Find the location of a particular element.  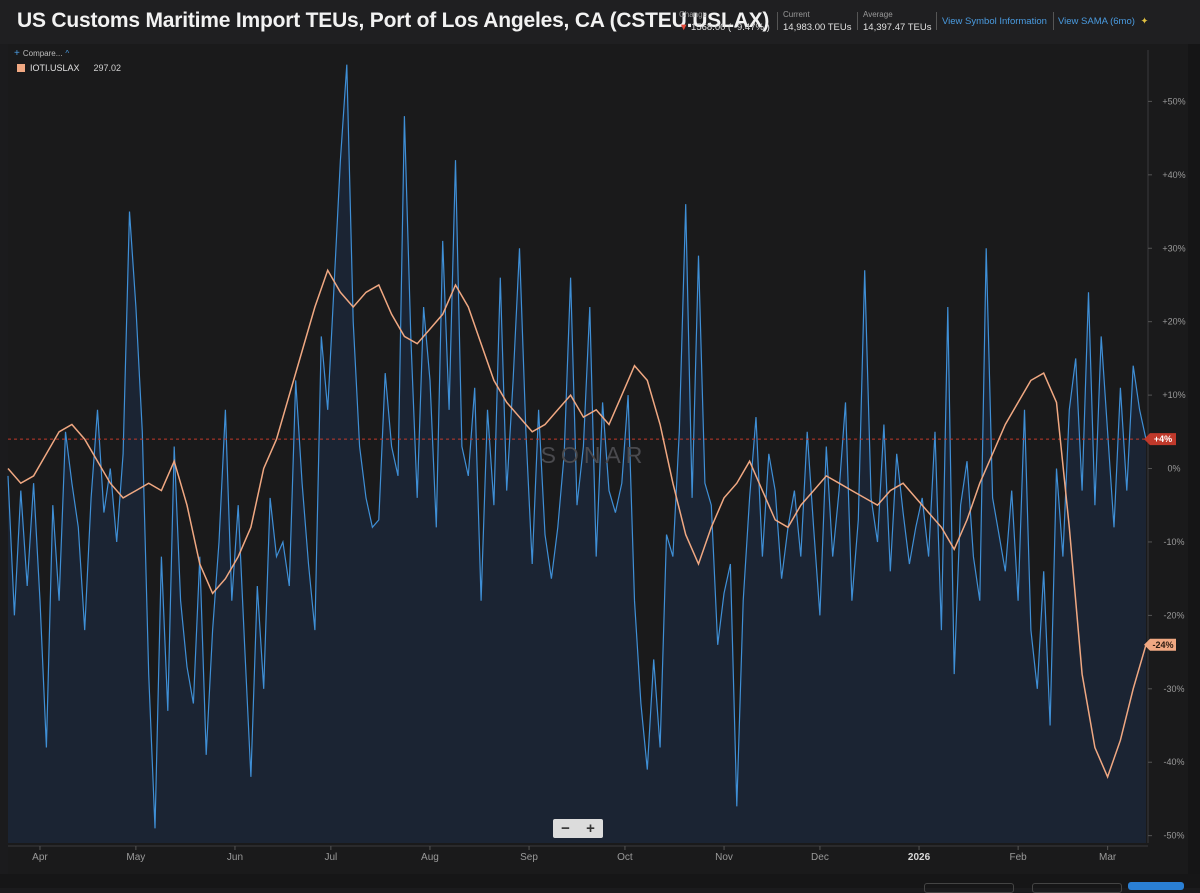

x-tick-label: 2026 is located at coordinates (919, 857).